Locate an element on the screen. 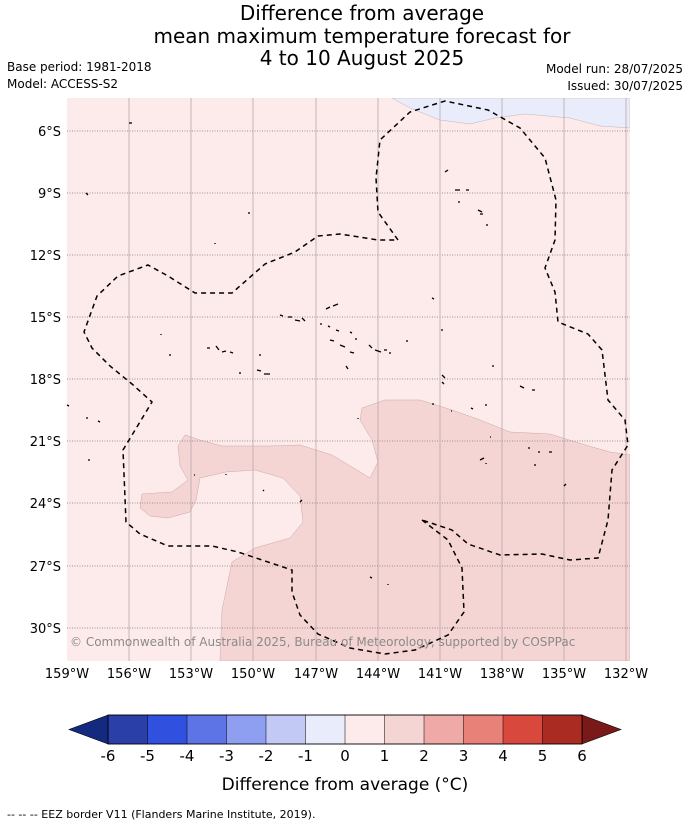 This screenshot has width=690, height=827. meta-right: Model run: 28/07/2025 Issued: 30/07/2025 is located at coordinates (614, 78).